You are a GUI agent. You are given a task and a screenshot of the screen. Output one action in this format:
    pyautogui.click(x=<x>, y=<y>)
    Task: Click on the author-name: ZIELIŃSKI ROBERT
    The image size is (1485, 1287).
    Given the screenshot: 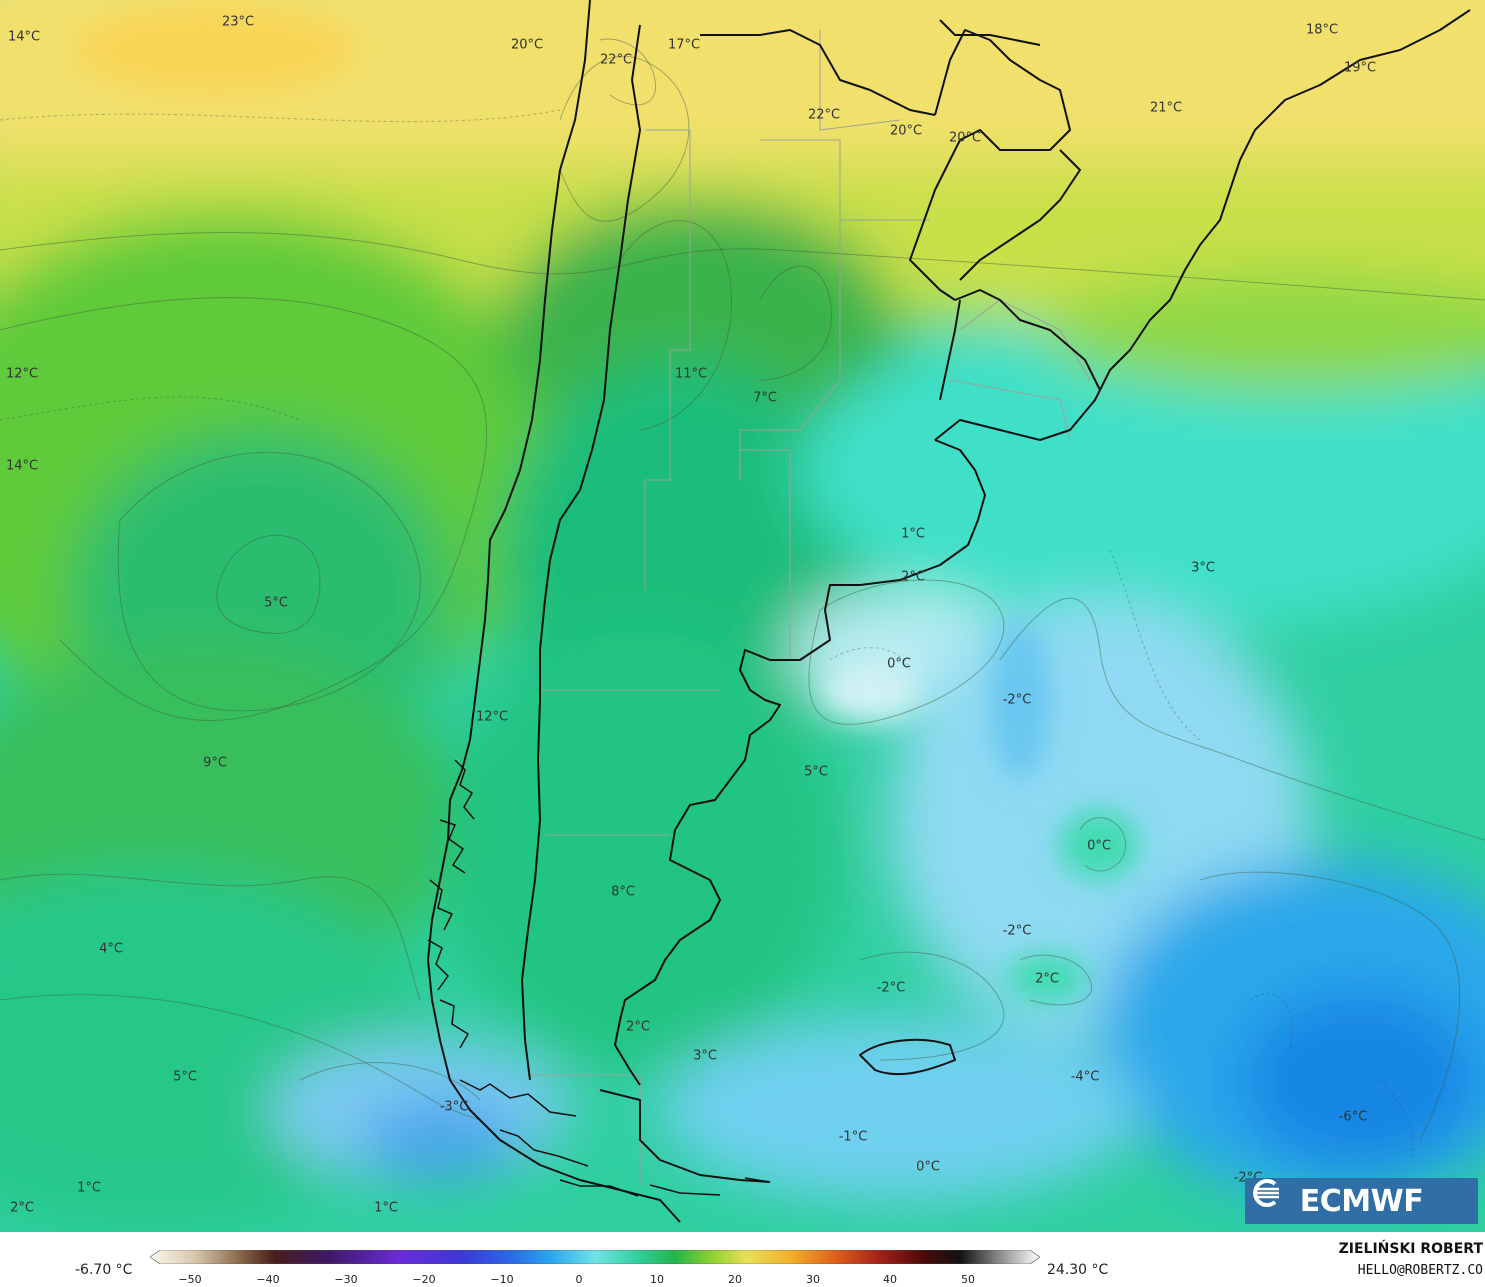 What is the action you would take?
    pyautogui.click(x=1410, y=1249)
    